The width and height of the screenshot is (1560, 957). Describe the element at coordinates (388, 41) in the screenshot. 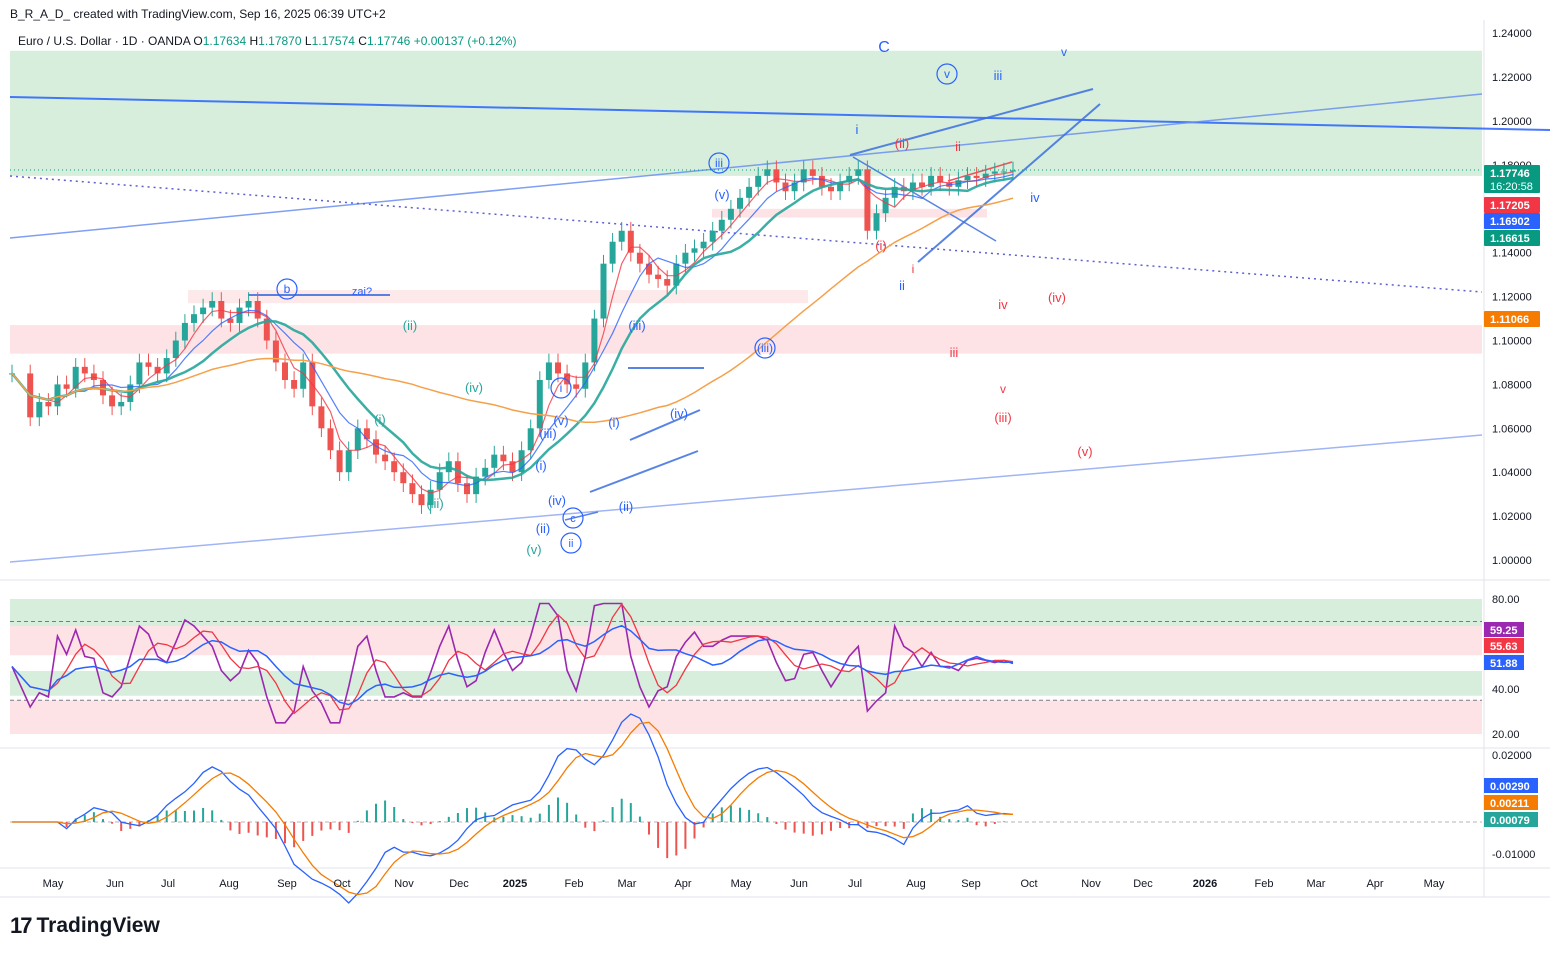

I see `close-value: 1.17746` at that location.